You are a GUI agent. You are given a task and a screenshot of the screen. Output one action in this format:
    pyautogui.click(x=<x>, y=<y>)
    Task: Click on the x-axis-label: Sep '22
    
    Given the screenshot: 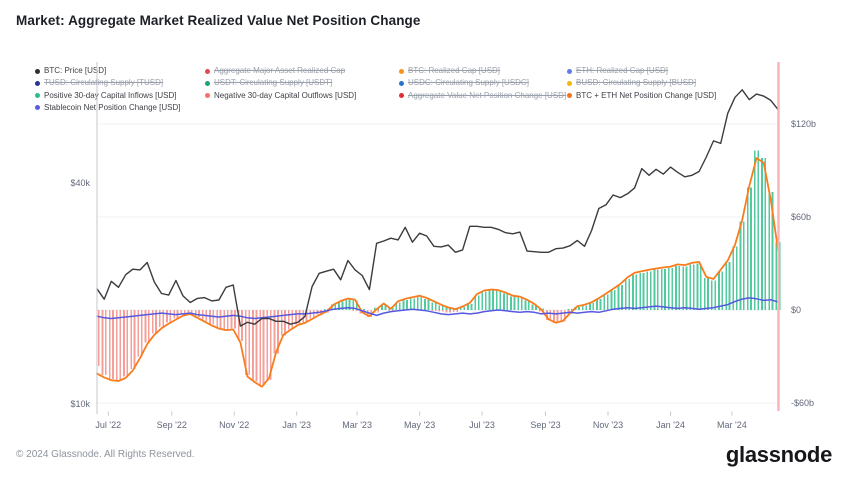 What is the action you would take?
    pyautogui.click(x=172, y=425)
    